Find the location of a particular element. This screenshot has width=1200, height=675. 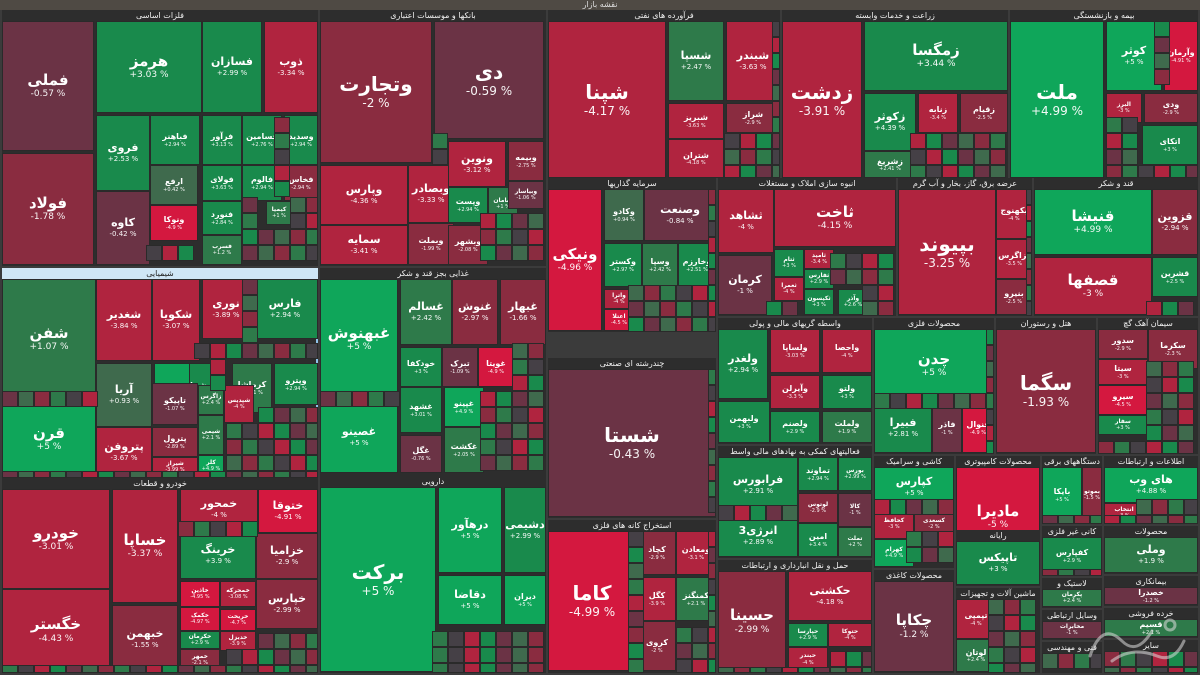

symbol-tile: فرآور +3.13 % is located at coordinates (222, 140).